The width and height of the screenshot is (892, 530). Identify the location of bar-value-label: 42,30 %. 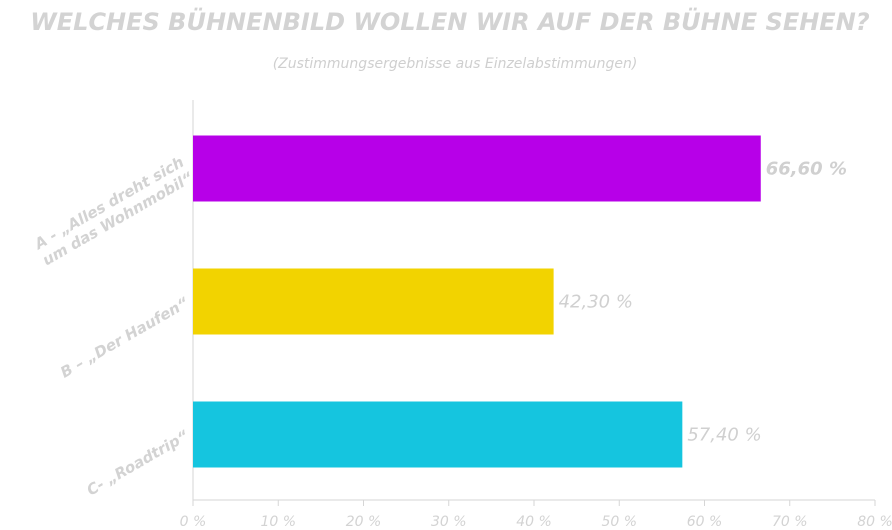
(596, 302).